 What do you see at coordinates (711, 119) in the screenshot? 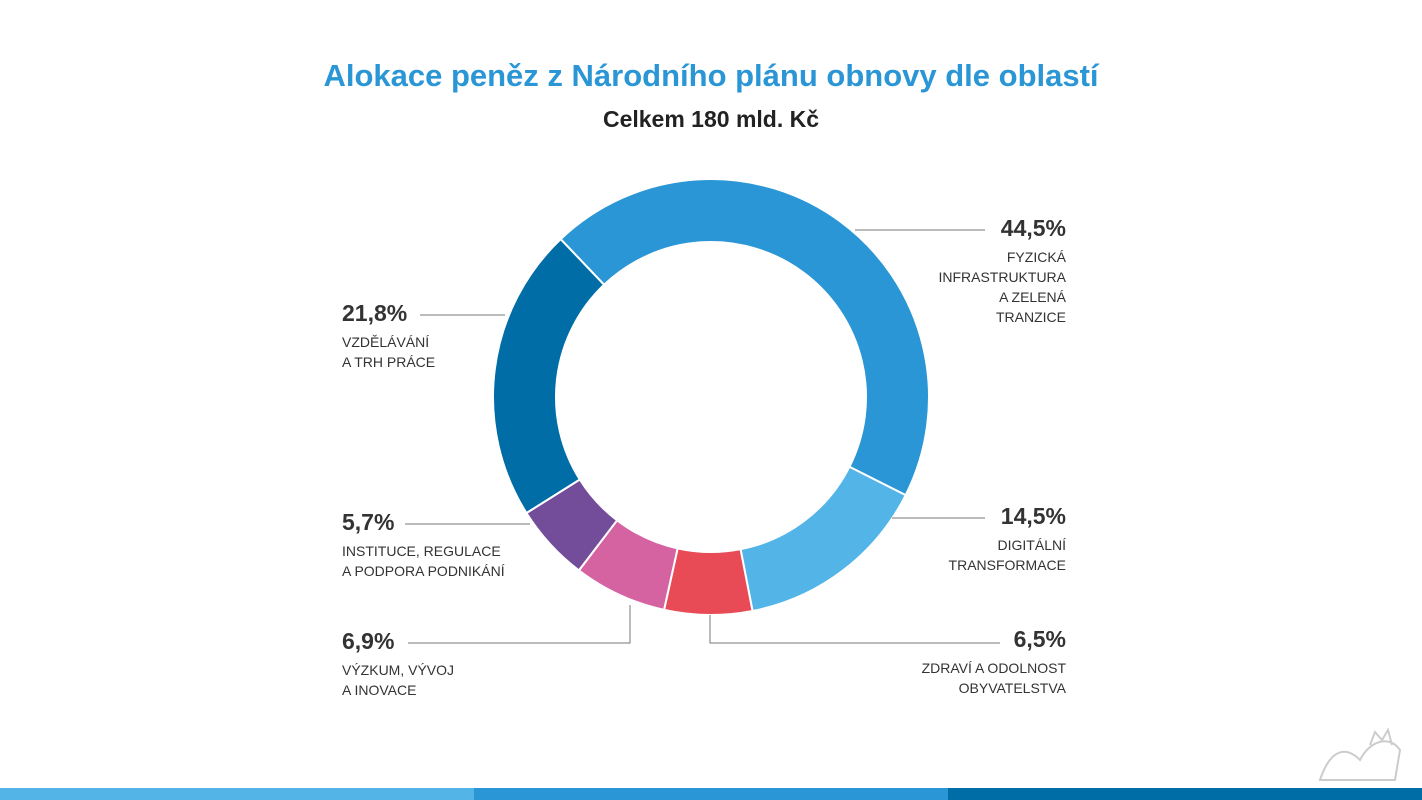
I see `chart-subtitle: Celkem 180 mld. Kč` at bounding box center [711, 119].